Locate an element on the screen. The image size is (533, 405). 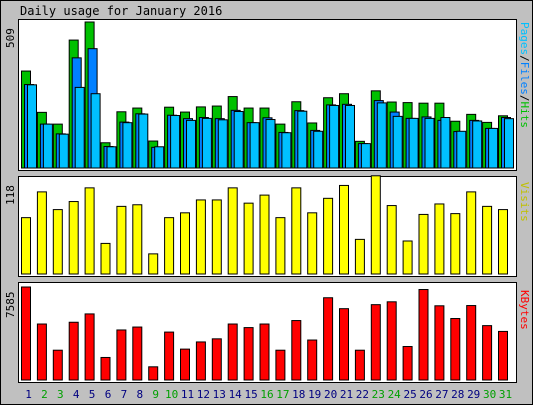
day-tick-label: 16 is located at coordinates (266, 394).